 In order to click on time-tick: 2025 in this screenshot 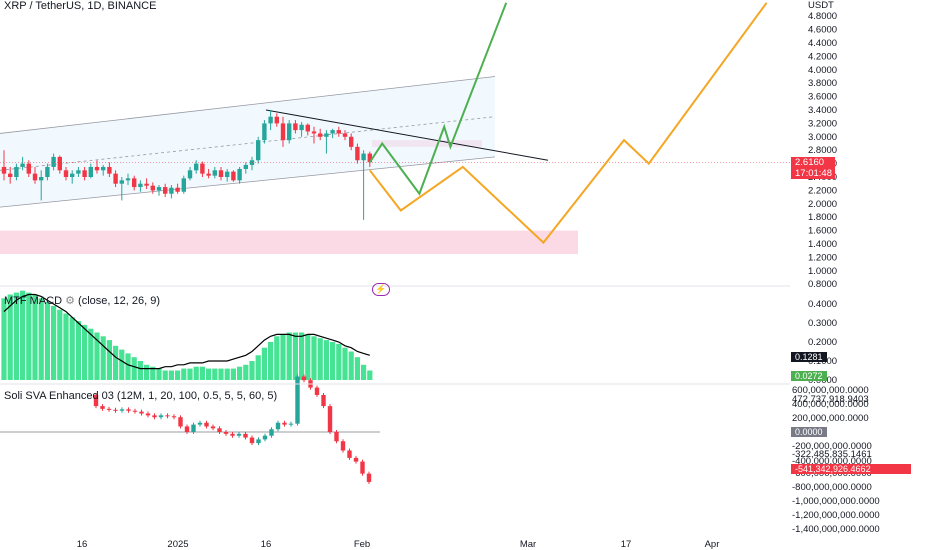, I will do `click(177, 544)`.